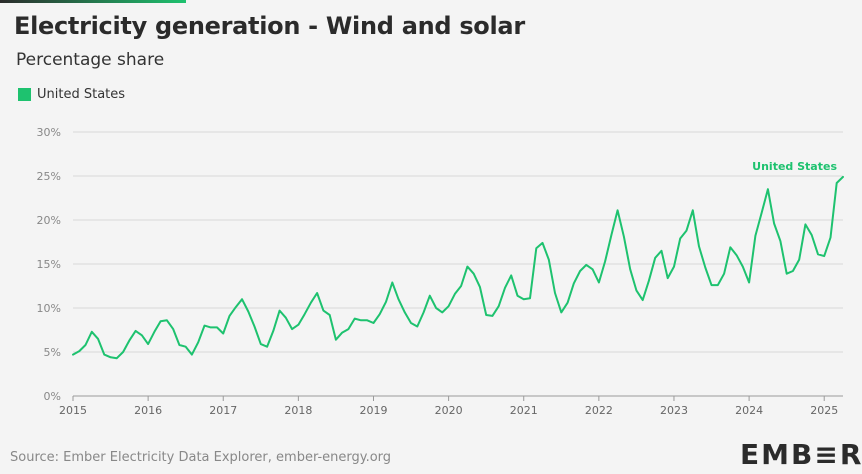  What do you see at coordinates (827, 454) in the screenshot?
I see `ember-e-icon: ≡` at bounding box center [827, 454].